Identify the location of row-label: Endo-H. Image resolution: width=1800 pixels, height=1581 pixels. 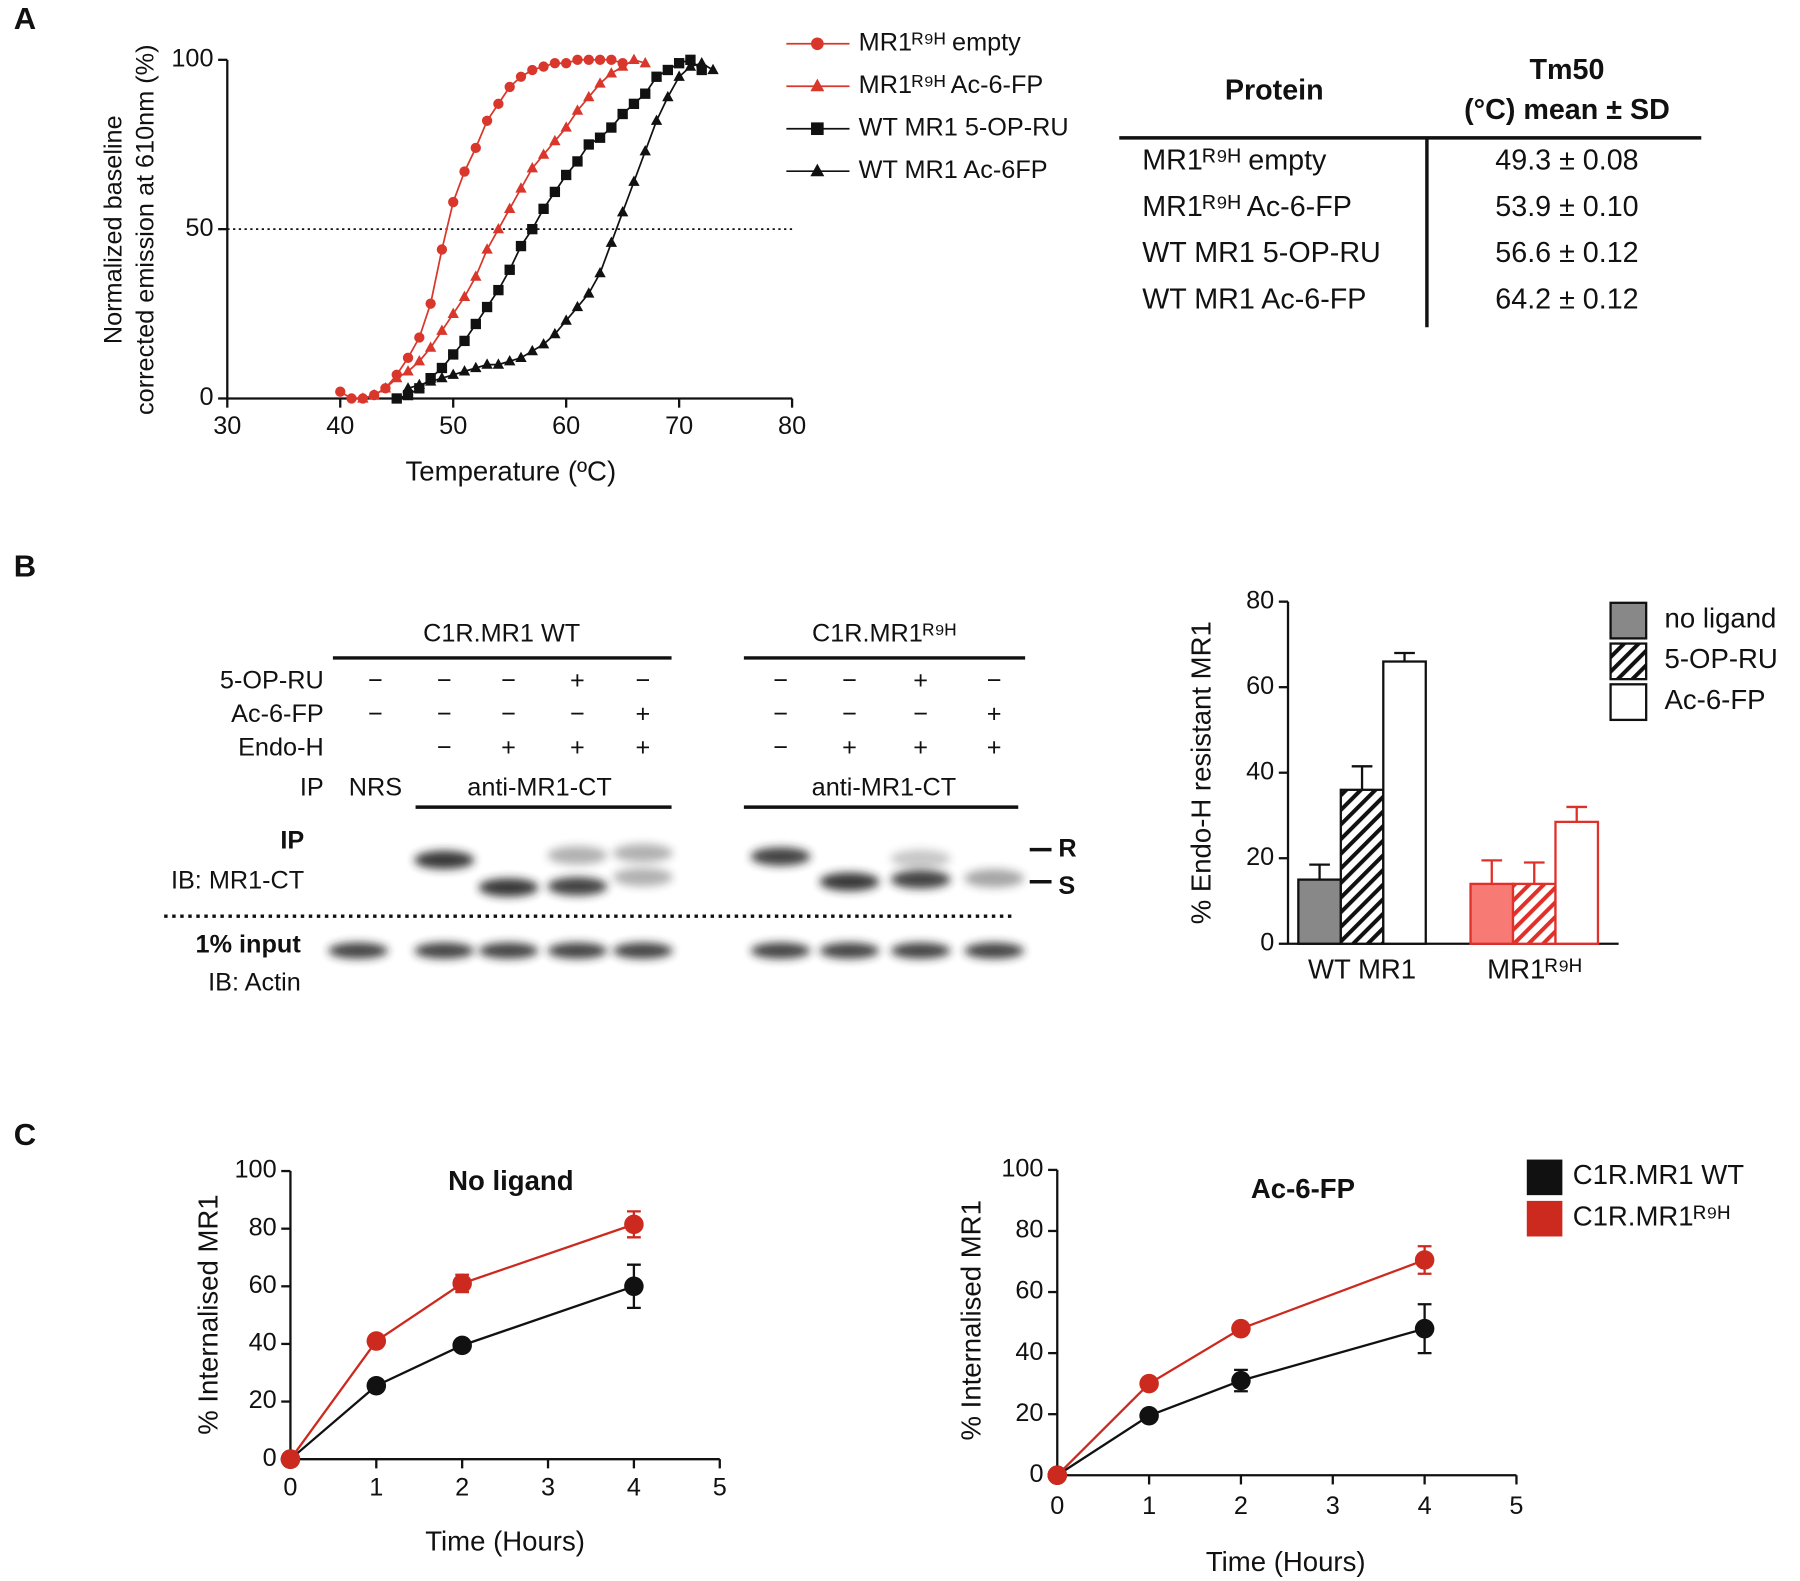
(281, 747).